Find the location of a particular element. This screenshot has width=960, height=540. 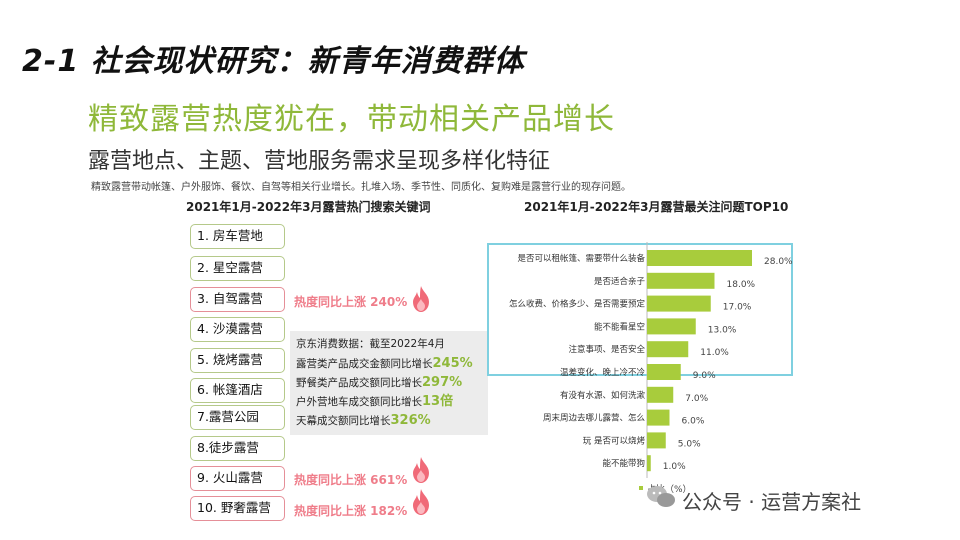

chart-value-label: 28.0% is located at coordinates (778, 262).